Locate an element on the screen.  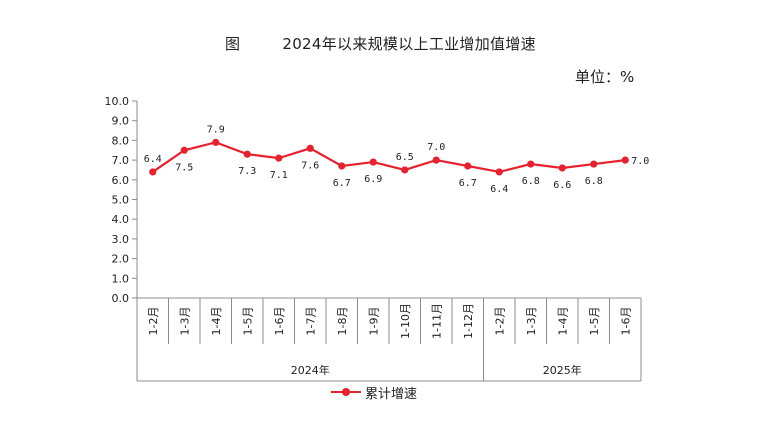
y-tick-label: 6.0 is located at coordinates (121, 180).